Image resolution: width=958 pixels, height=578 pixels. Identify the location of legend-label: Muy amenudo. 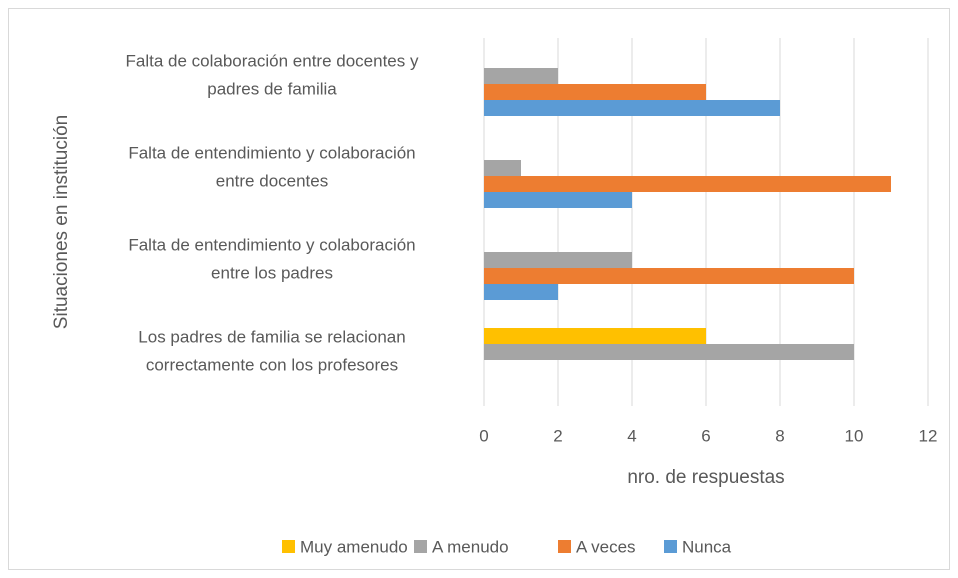
(354, 546).